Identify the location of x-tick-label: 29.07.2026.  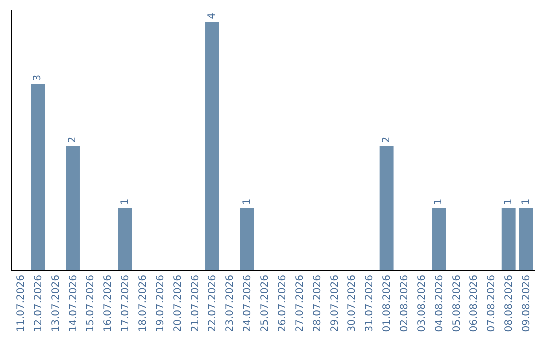
(335, 303).